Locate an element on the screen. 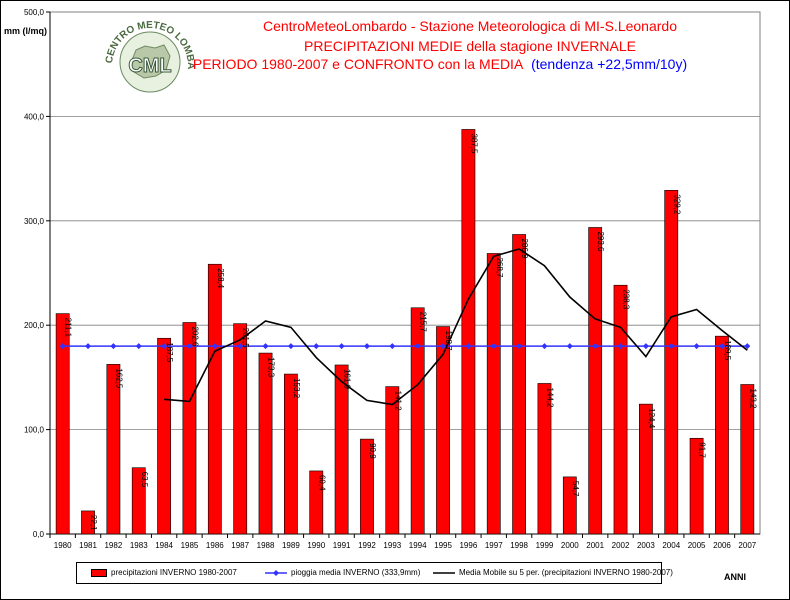  x-tick-label: 2002 is located at coordinates (621, 545).